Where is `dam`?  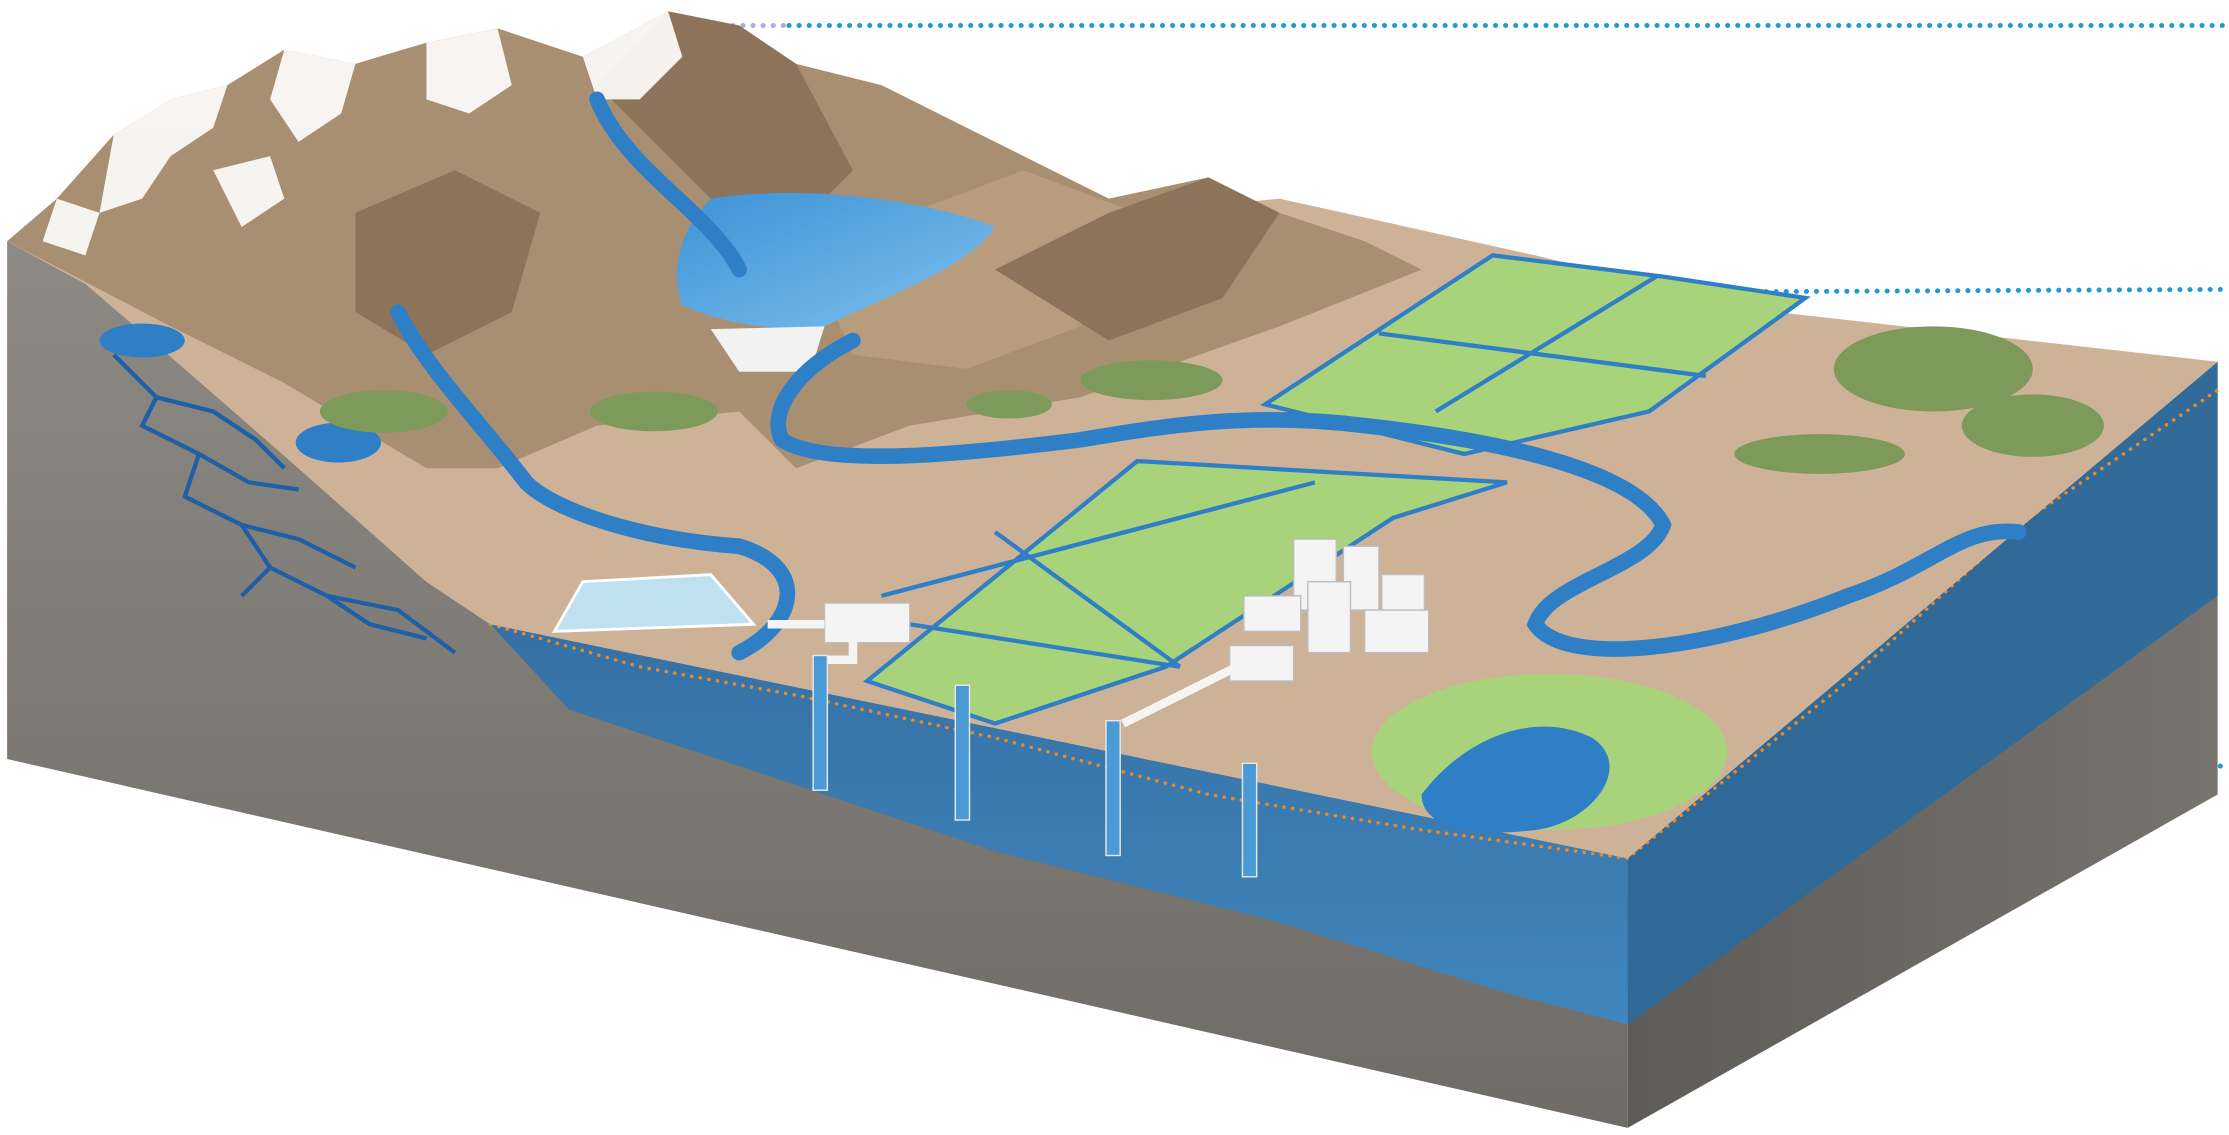 dam is located at coordinates (767, 349).